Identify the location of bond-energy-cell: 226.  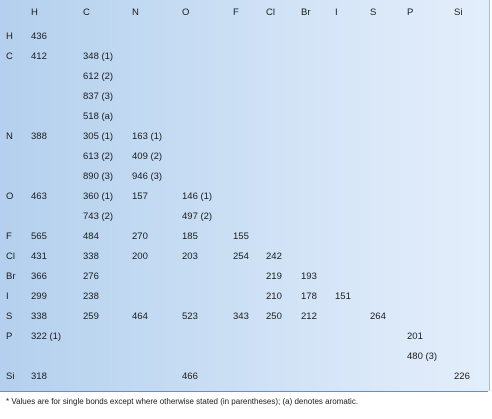
(462, 376).